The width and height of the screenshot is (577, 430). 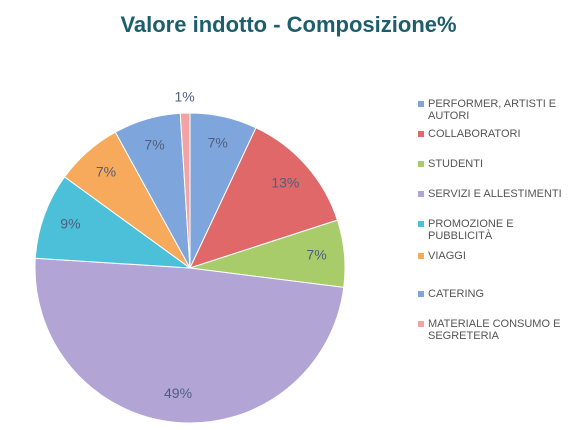 What do you see at coordinates (456, 294) in the screenshot?
I see `legend-label: CATERING` at bounding box center [456, 294].